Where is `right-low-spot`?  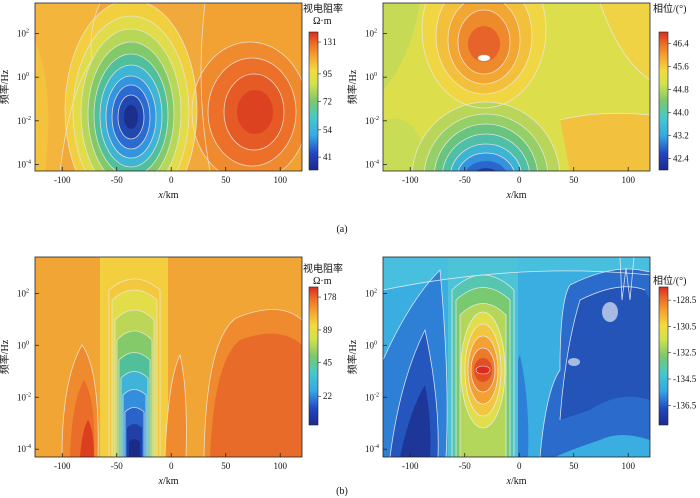
right-low-spot is located at coordinates (610, 312).